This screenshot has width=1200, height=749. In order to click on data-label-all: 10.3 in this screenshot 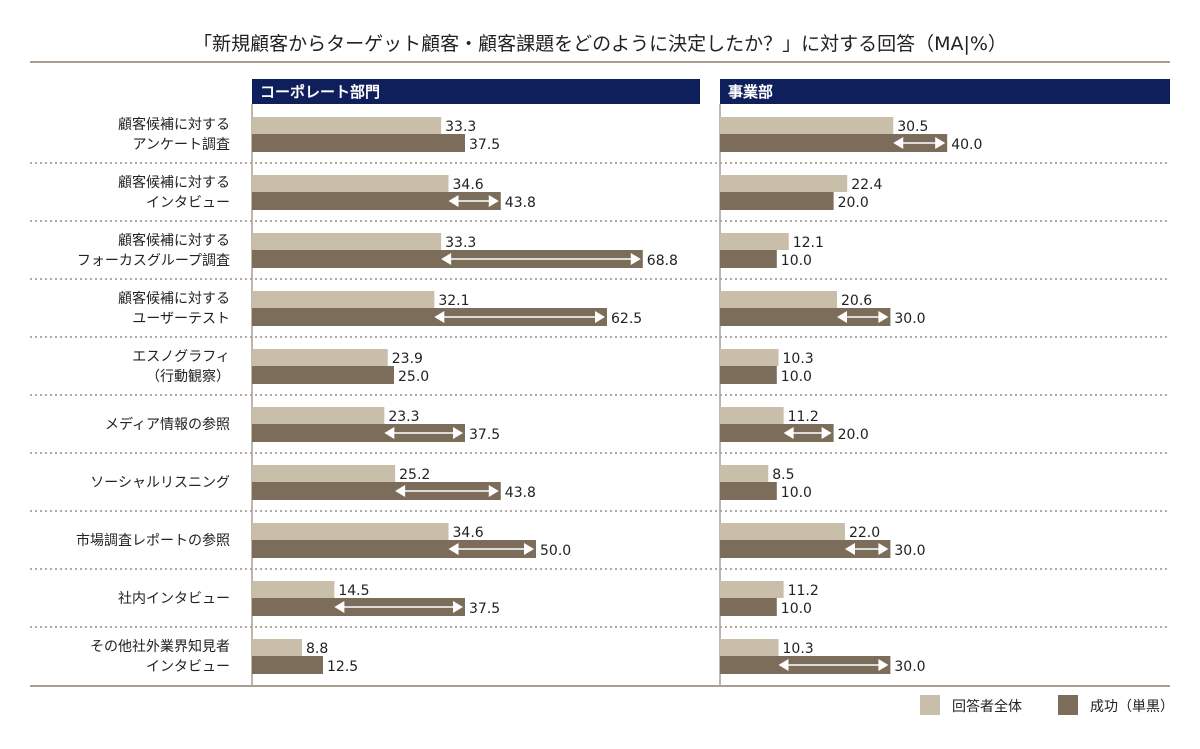, I will do `click(798, 359)`.